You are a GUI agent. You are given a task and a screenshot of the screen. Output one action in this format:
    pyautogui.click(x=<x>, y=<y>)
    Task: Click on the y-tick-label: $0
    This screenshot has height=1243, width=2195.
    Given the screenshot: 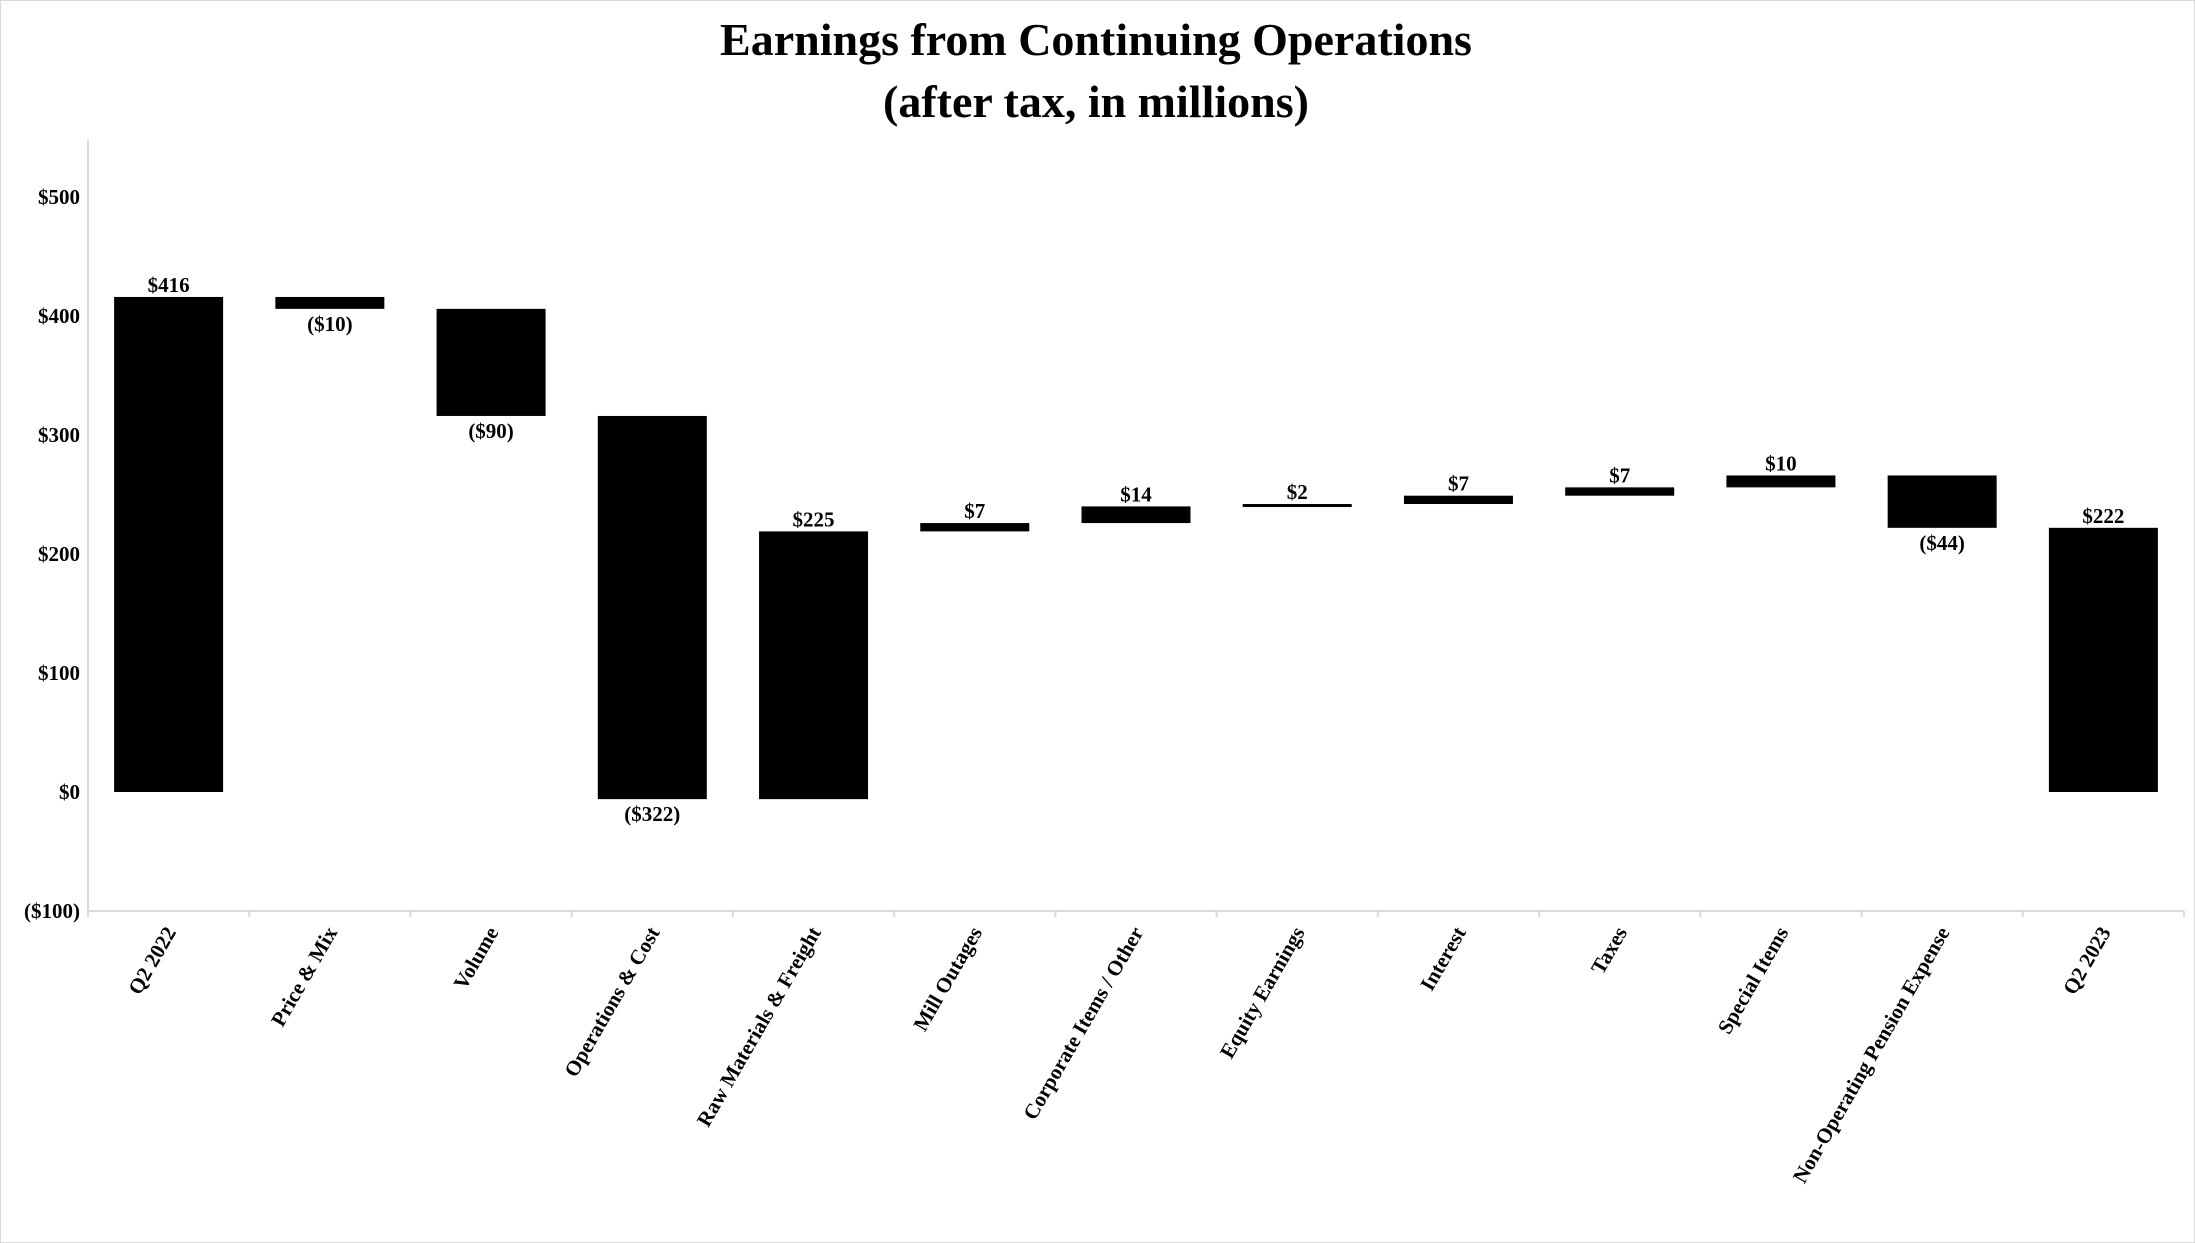 What is the action you would take?
    pyautogui.click(x=69, y=792)
    